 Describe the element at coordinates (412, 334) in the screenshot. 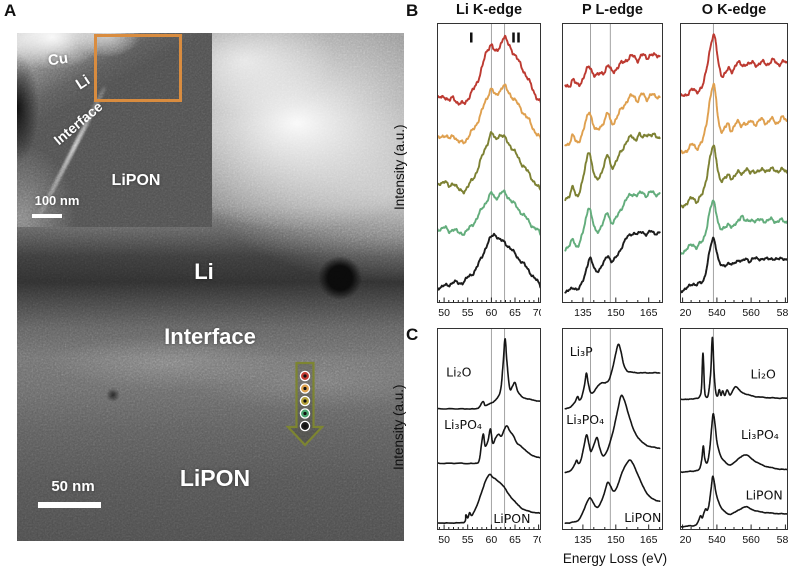

I see `panel-c-label: C` at that location.